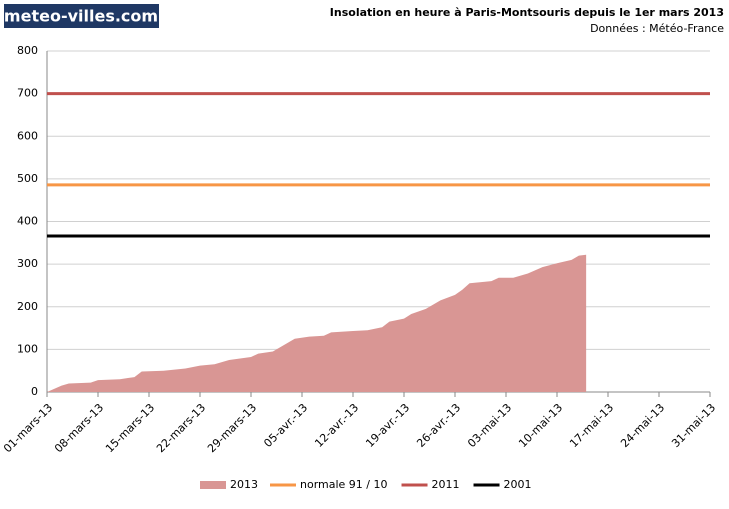 Image resolution: width=729 pixels, height=509 pixels. What do you see at coordinates (232, 428) in the screenshot?
I see `x-tick-label: 29-mars-13` at bounding box center [232, 428].